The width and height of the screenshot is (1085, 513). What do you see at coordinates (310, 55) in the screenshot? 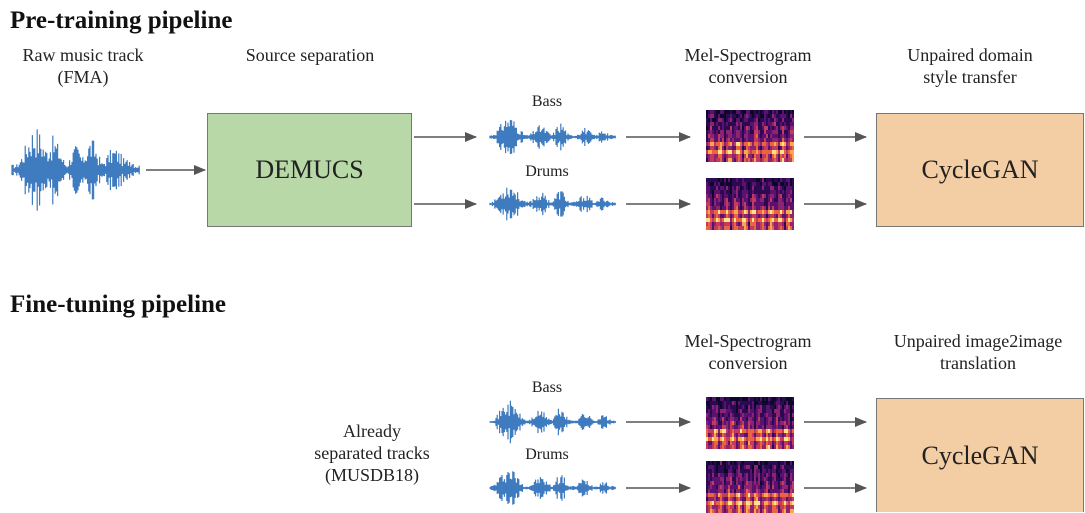
I see `source-separation-label: Source separation` at bounding box center [310, 55].